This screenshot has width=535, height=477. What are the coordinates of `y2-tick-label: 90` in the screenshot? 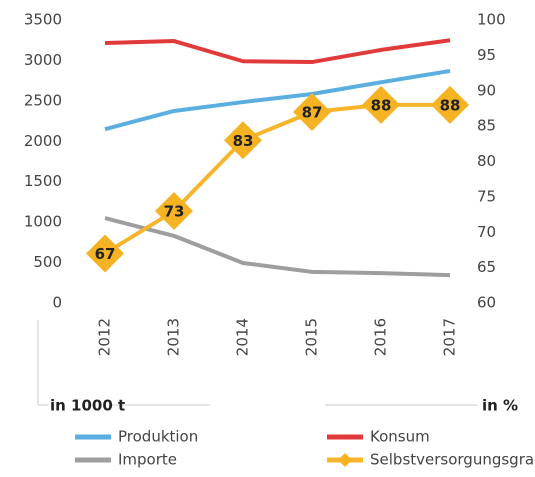 It's located at (486, 90).